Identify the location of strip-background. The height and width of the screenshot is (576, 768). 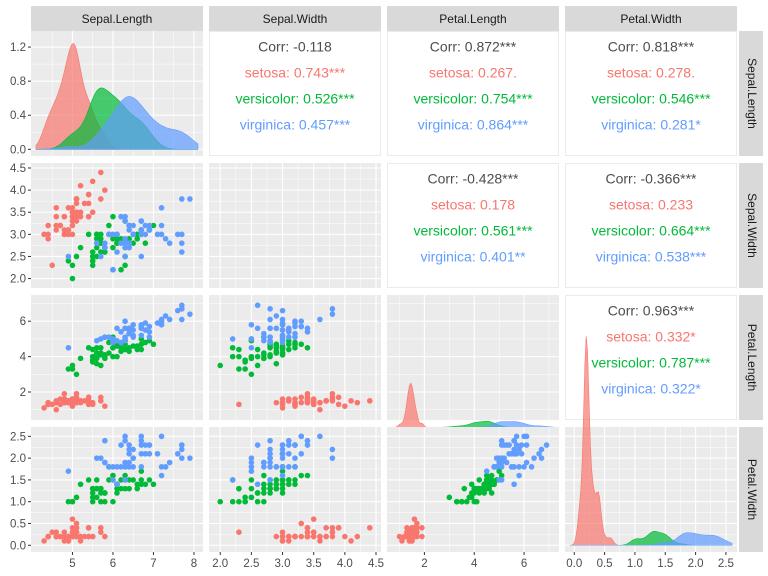
(295, 18).